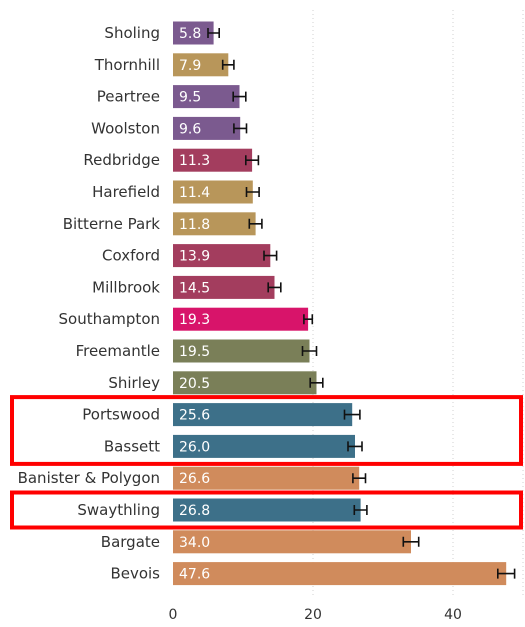  What do you see at coordinates (194, 416) in the screenshot?
I see `data-label: 25.6` at bounding box center [194, 416].